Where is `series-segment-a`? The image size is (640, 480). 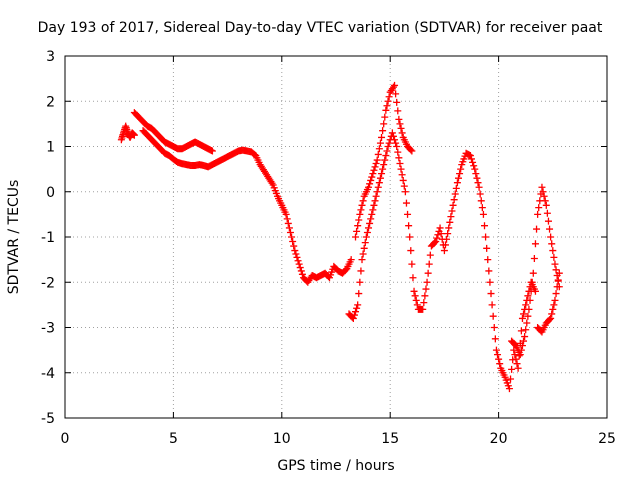
series-segment-a is located at coordinates (127, 133).